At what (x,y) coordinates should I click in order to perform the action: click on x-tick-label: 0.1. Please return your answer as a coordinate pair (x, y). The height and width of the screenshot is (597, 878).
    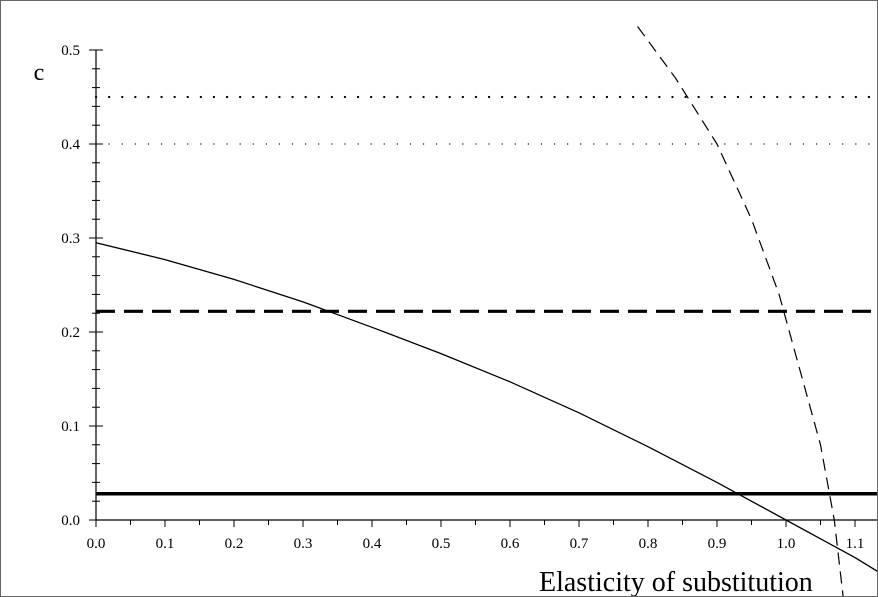
    Looking at the image, I should click on (165, 544).